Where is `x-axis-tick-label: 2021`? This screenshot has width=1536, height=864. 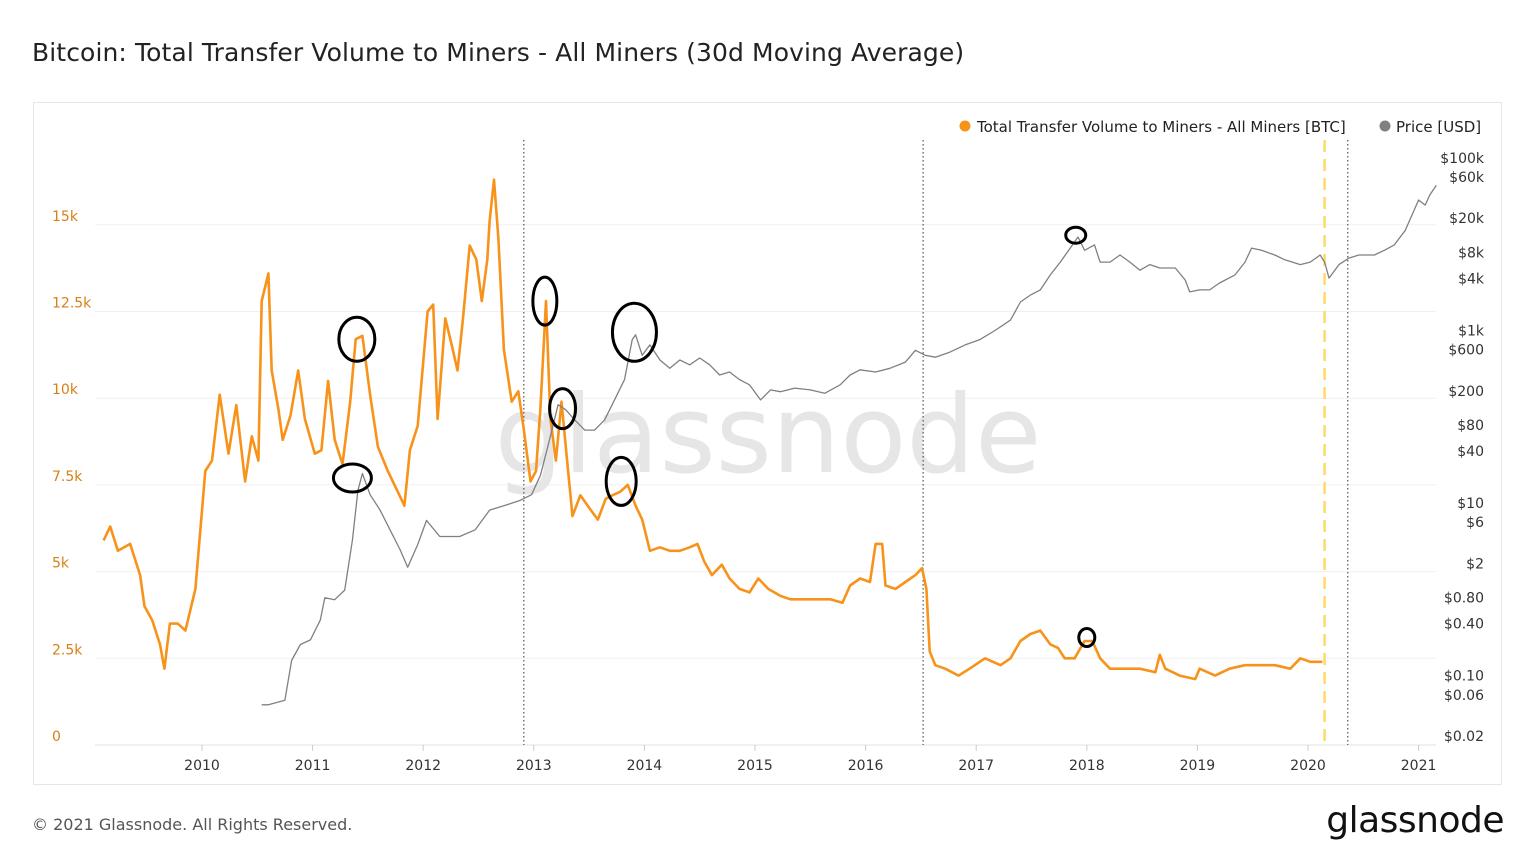
x-axis-tick-label: 2021 is located at coordinates (1419, 766).